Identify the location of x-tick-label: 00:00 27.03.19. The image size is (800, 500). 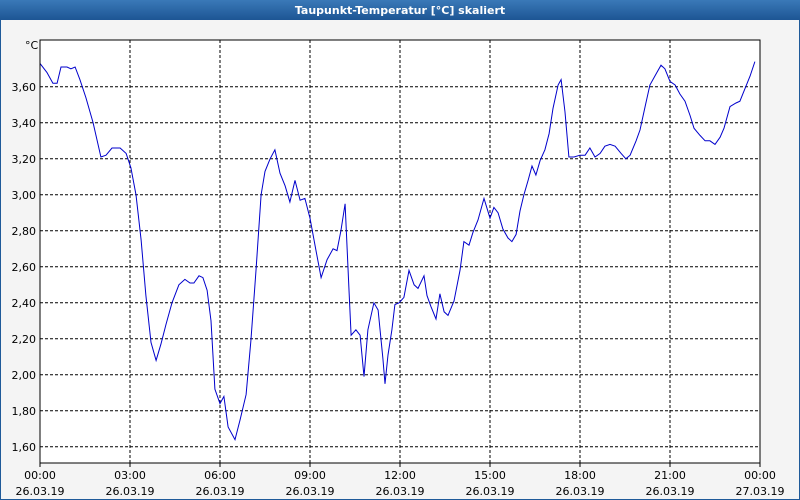
(760, 483).